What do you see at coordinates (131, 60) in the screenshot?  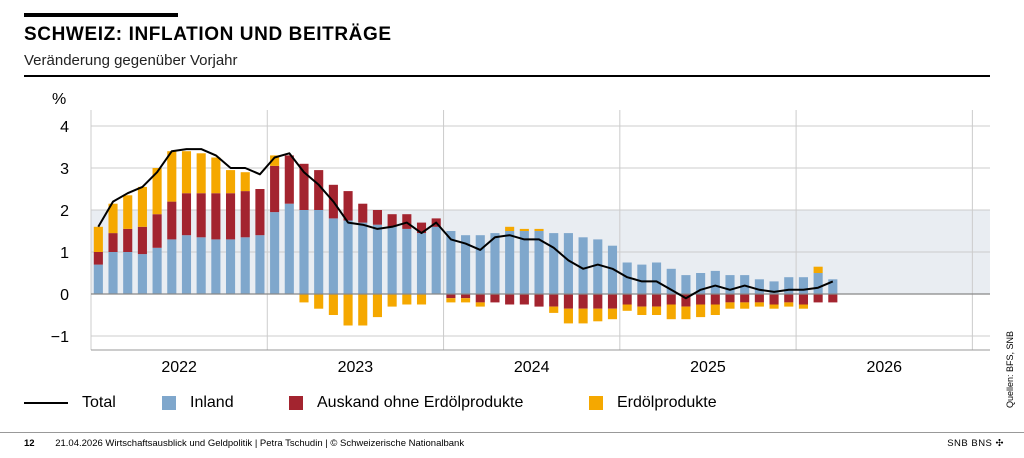 I see `chart-subtitle: Veränderung gegenüber Vorjahr` at bounding box center [131, 60].